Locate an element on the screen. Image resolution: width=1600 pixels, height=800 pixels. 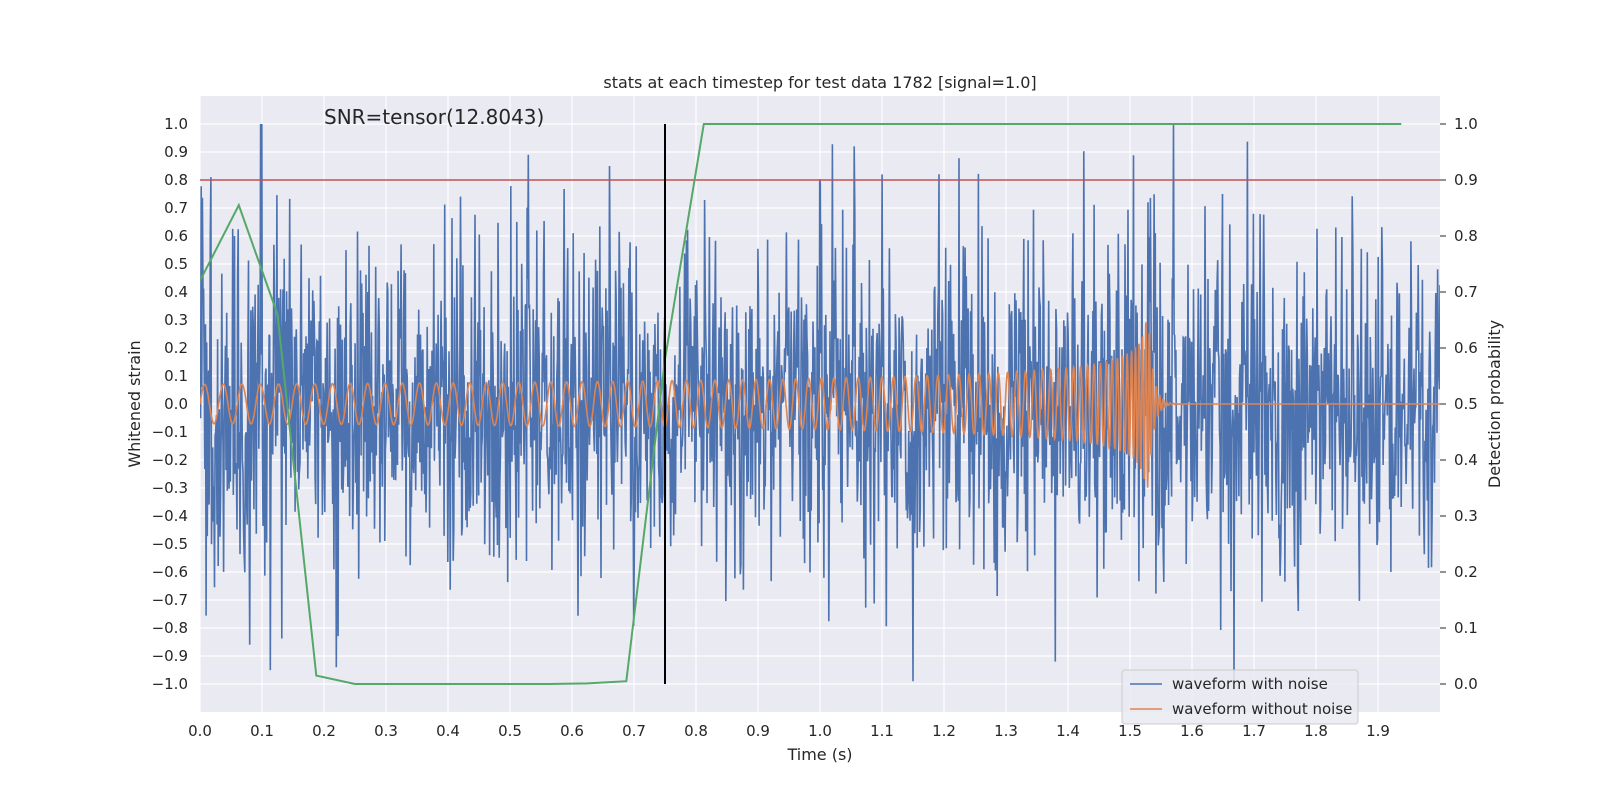
y-tick-label: 0.9 is located at coordinates (176, 152).